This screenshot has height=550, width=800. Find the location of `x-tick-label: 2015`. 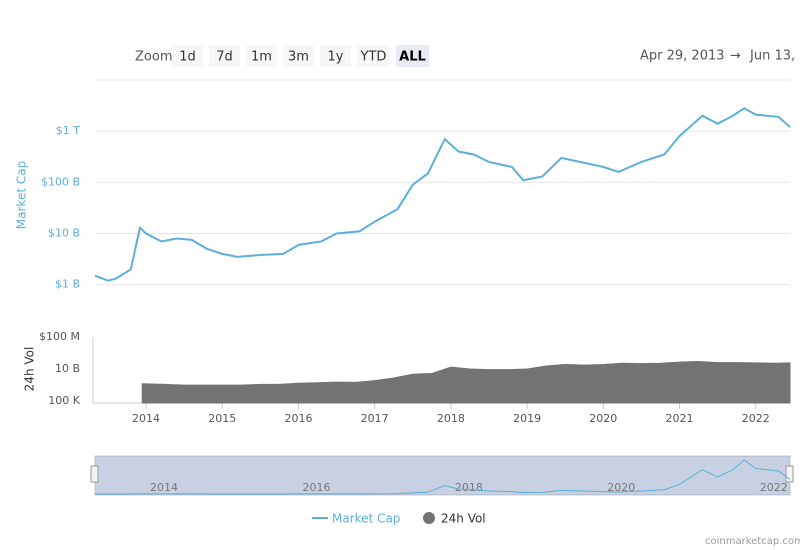

x-tick-label: 2015 is located at coordinates (222, 418).